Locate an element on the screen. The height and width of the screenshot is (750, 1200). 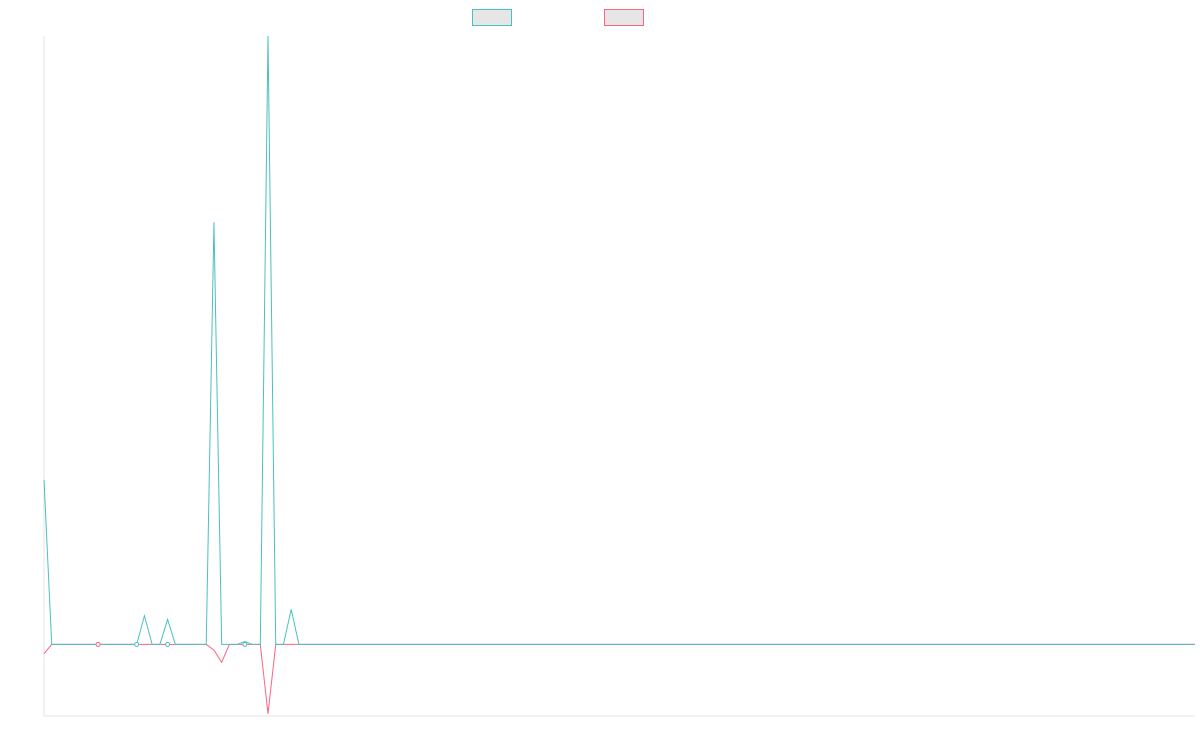
legend-swatch-series-b is located at coordinates (624, 17).